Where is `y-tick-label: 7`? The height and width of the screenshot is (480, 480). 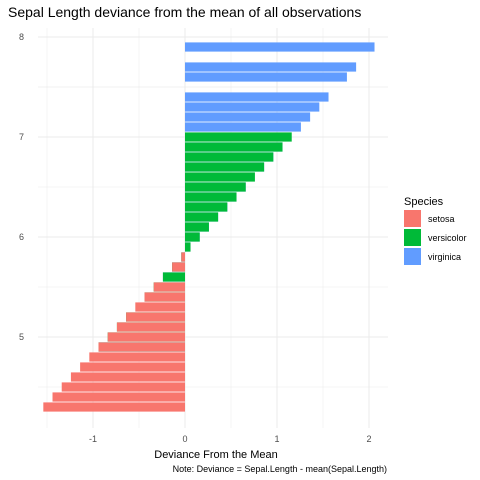
y-tick-label: 7 is located at coordinates (21, 137).